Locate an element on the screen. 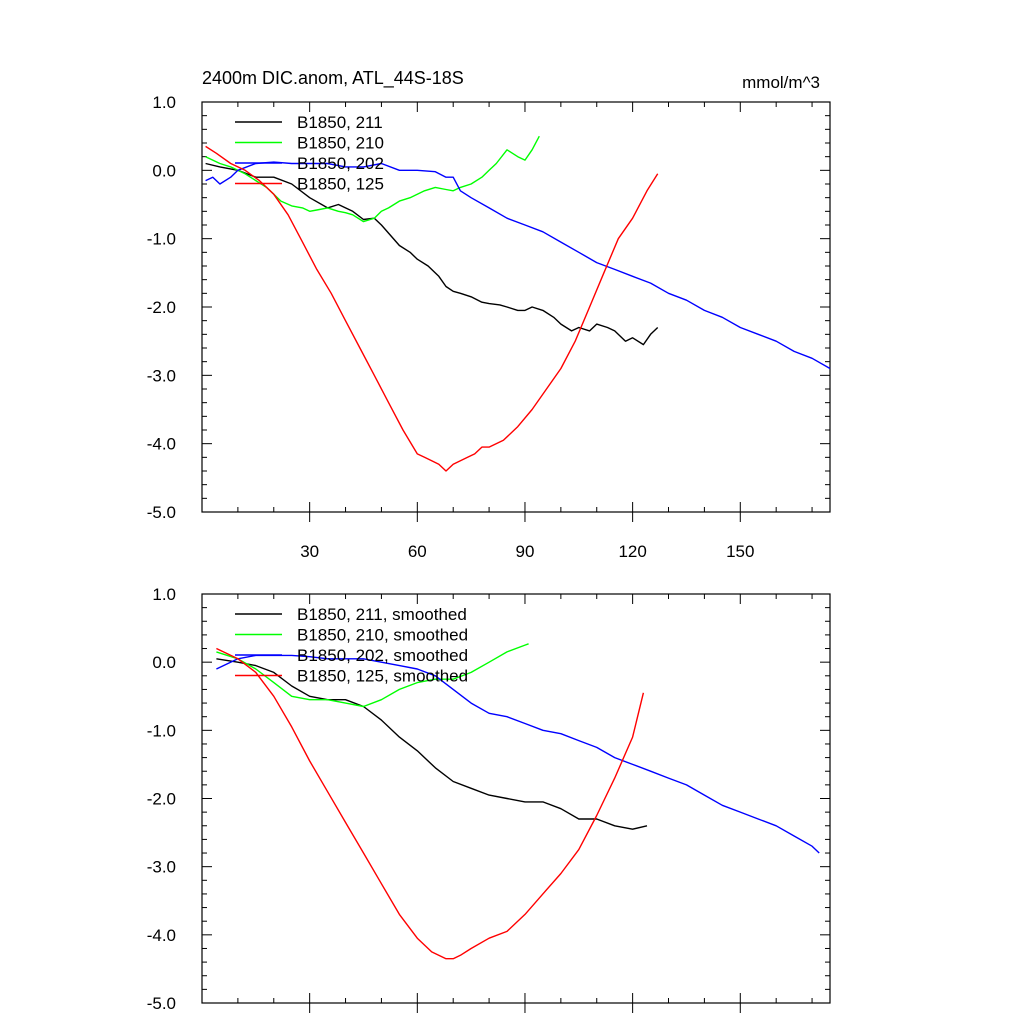 Image resolution: width=1024 pixels, height=1024 pixels. legend-label: B1850, 210, smoothed is located at coordinates (382, 635).